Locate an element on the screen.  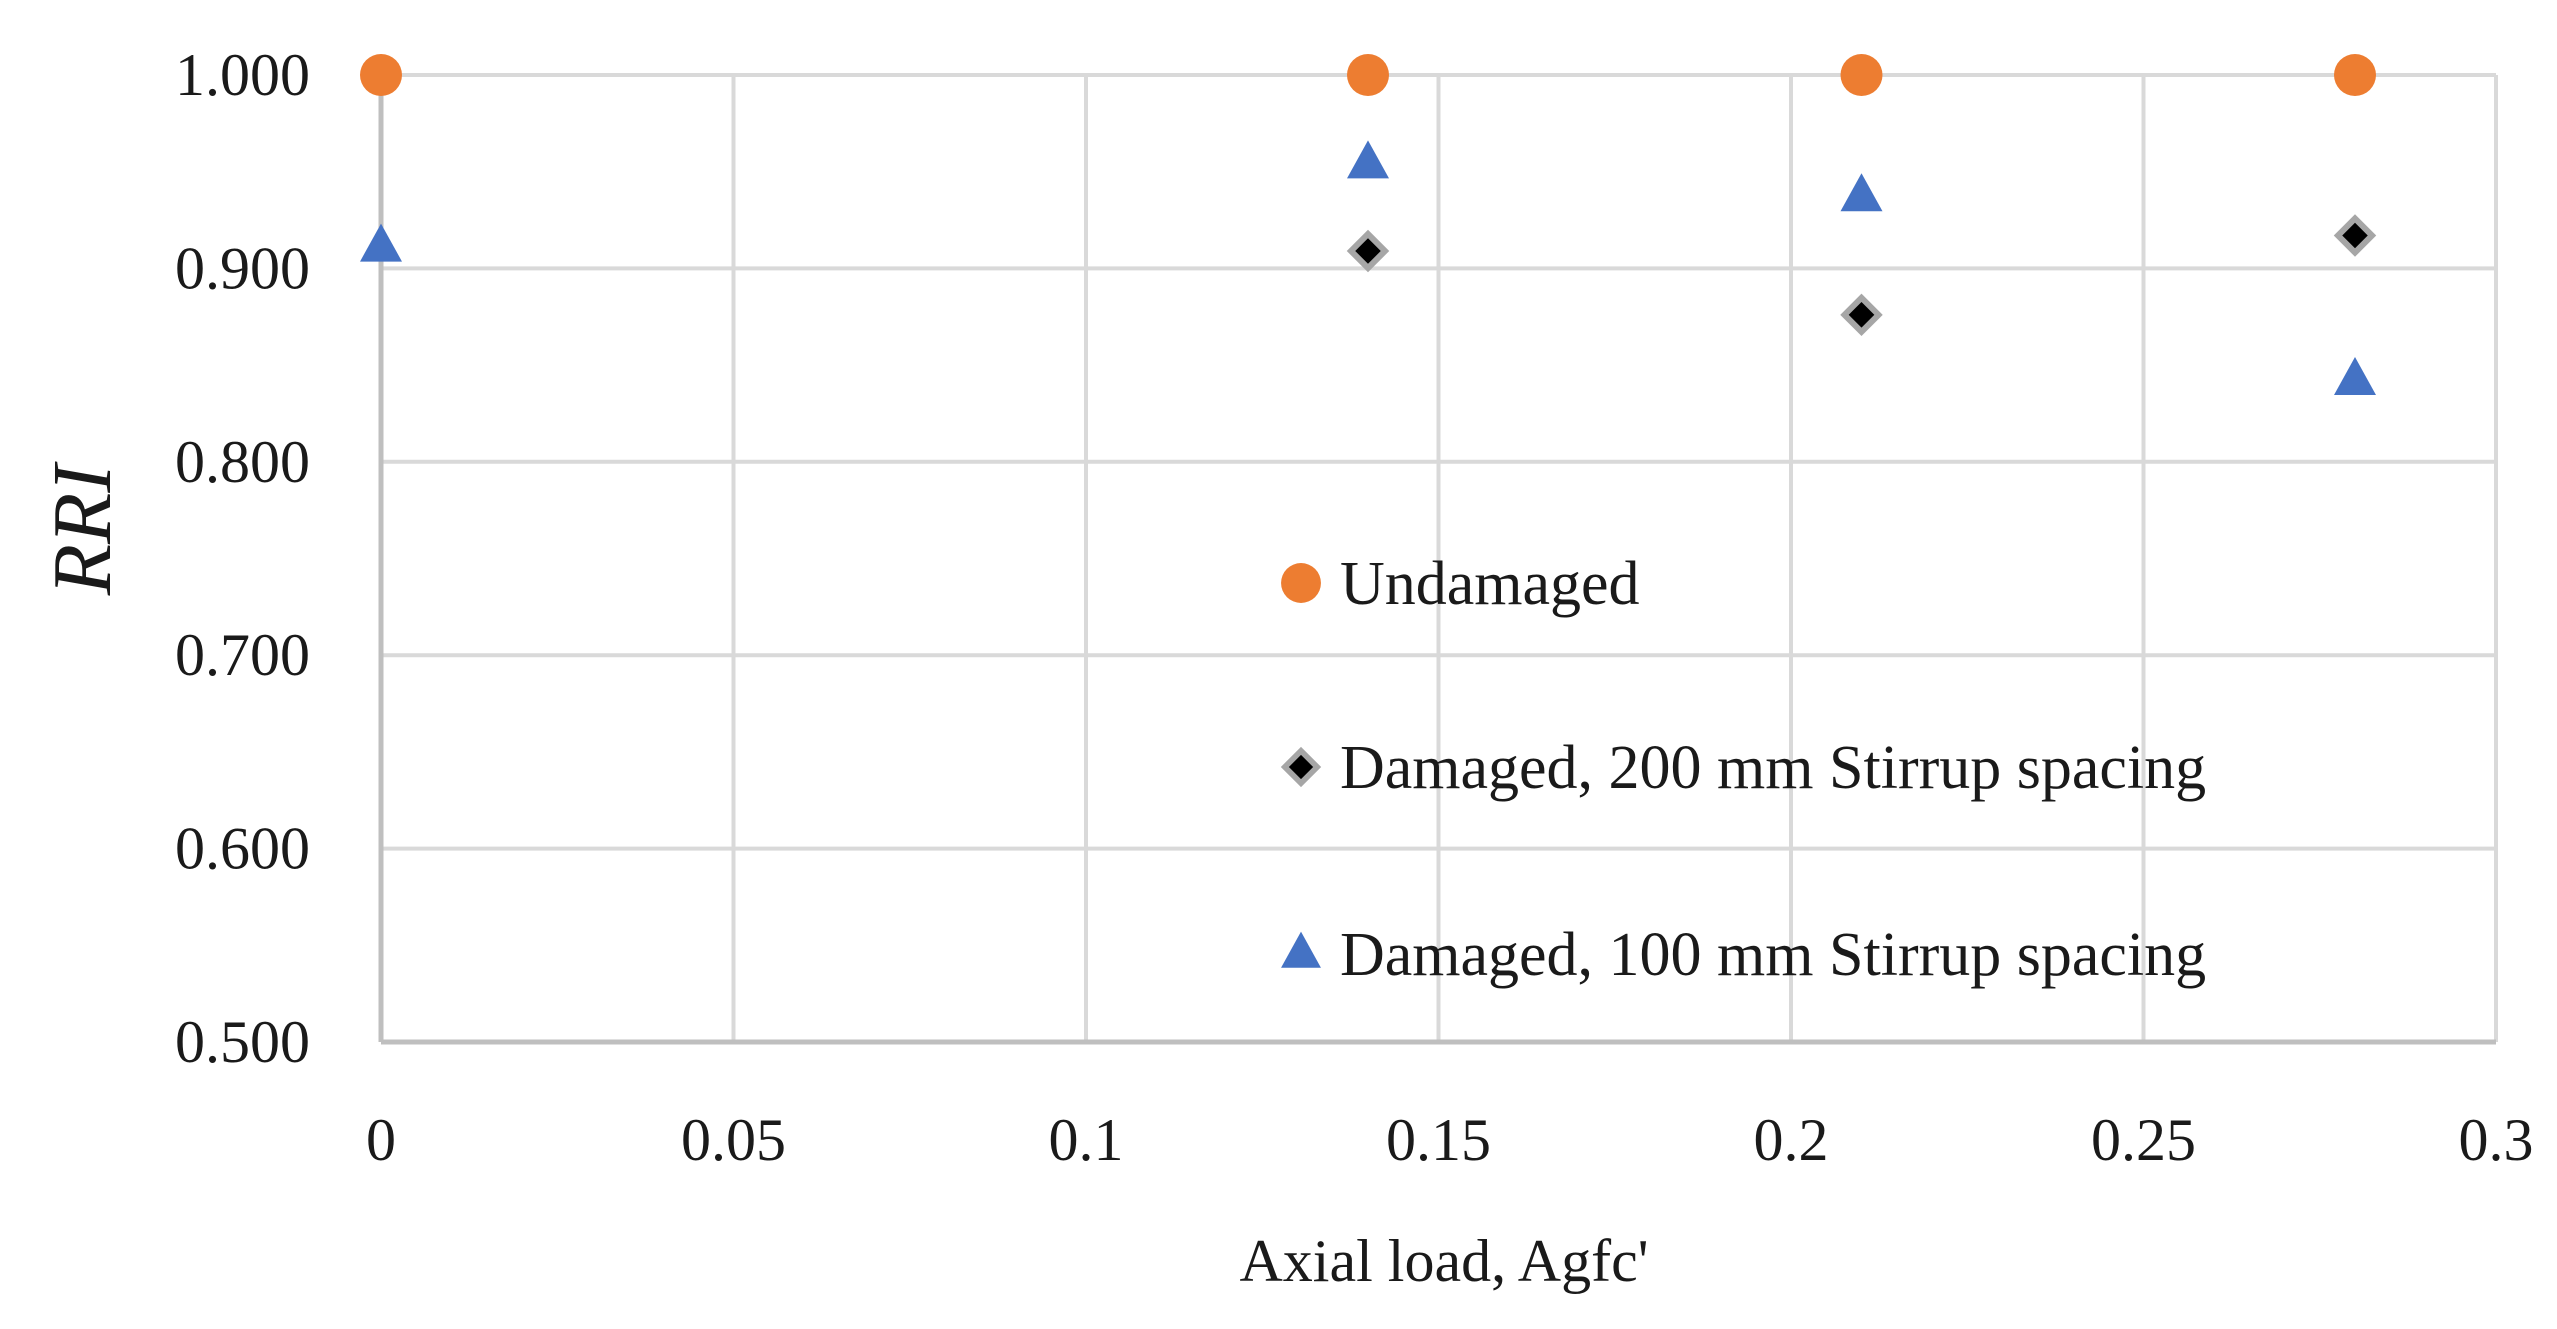
x-tick-label: 0.1 is located at coordinates (1086, 1140).